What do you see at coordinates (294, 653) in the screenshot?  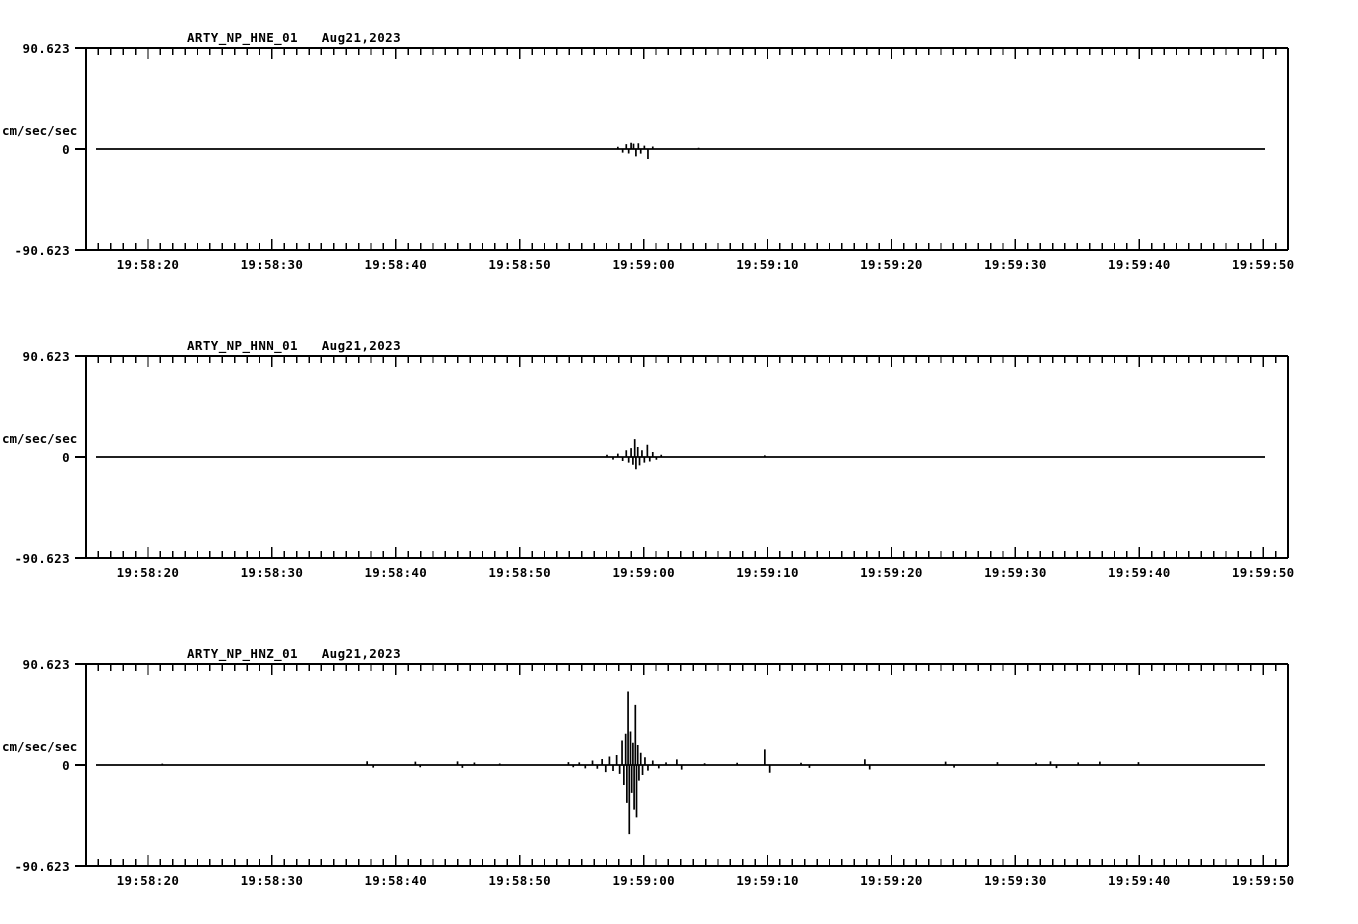 I see `trace-title-hnz: ARTY_NP_HNZ_01 Aug21,2023` at bounding box center [294, 653].